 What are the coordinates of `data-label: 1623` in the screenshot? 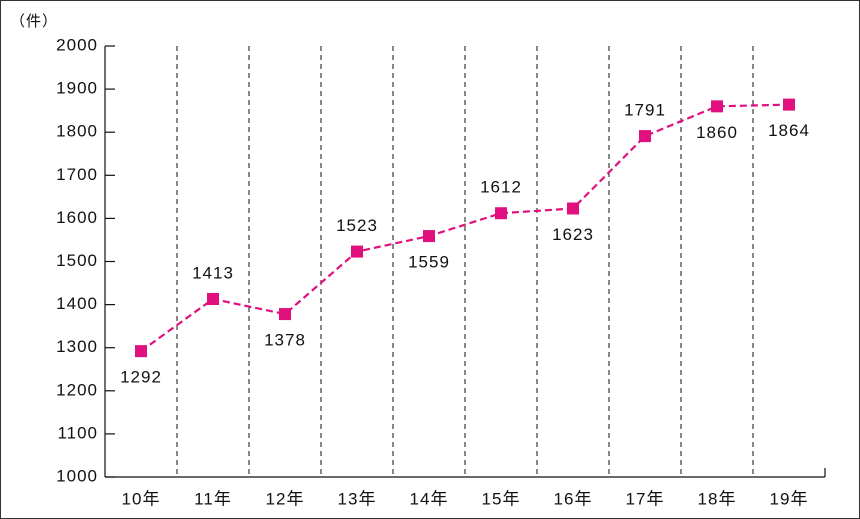 It's located at (573, 234).